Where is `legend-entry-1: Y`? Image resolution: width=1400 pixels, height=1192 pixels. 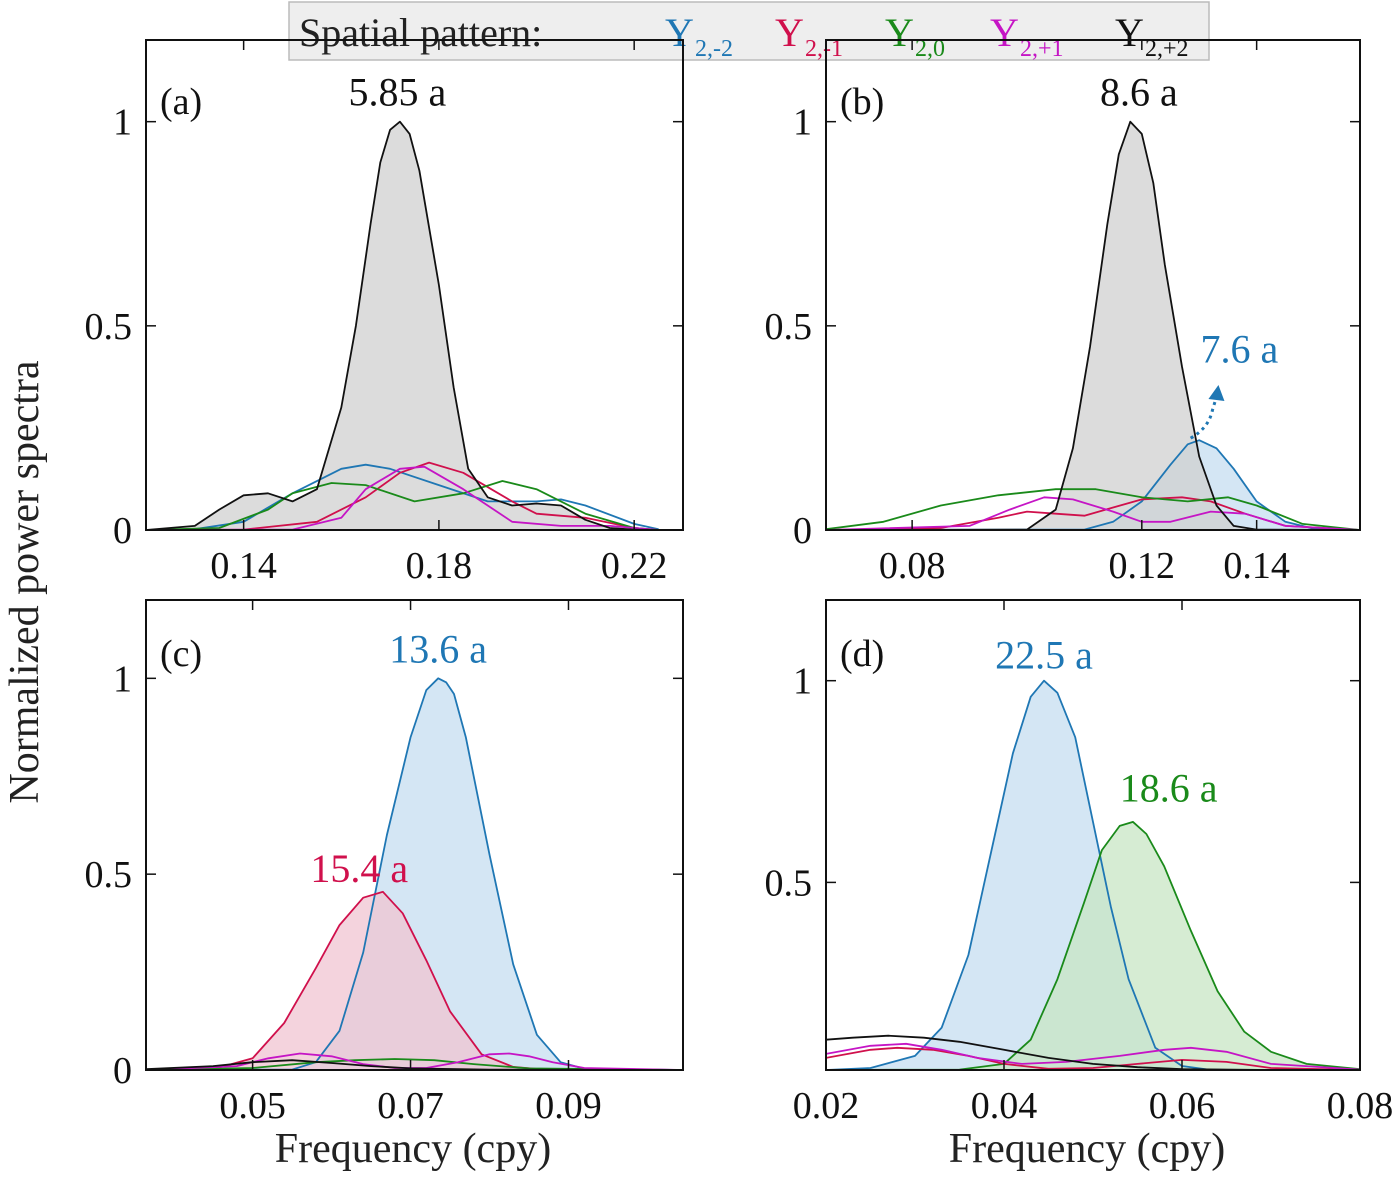
legend-entry-1: Y is located at coordinates (789, 32).